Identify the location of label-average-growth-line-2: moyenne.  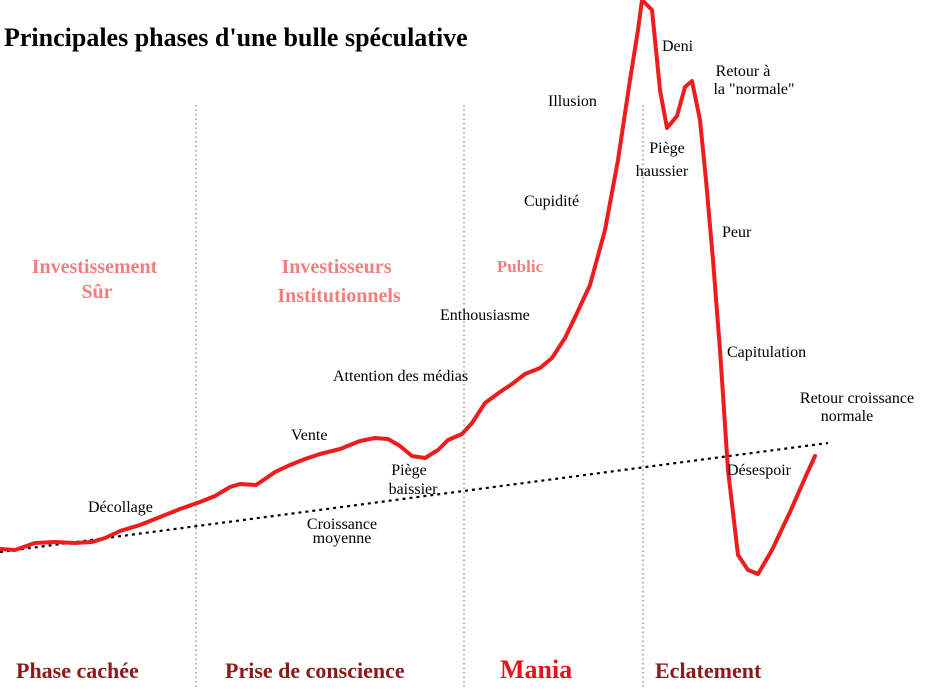
(342, 538).